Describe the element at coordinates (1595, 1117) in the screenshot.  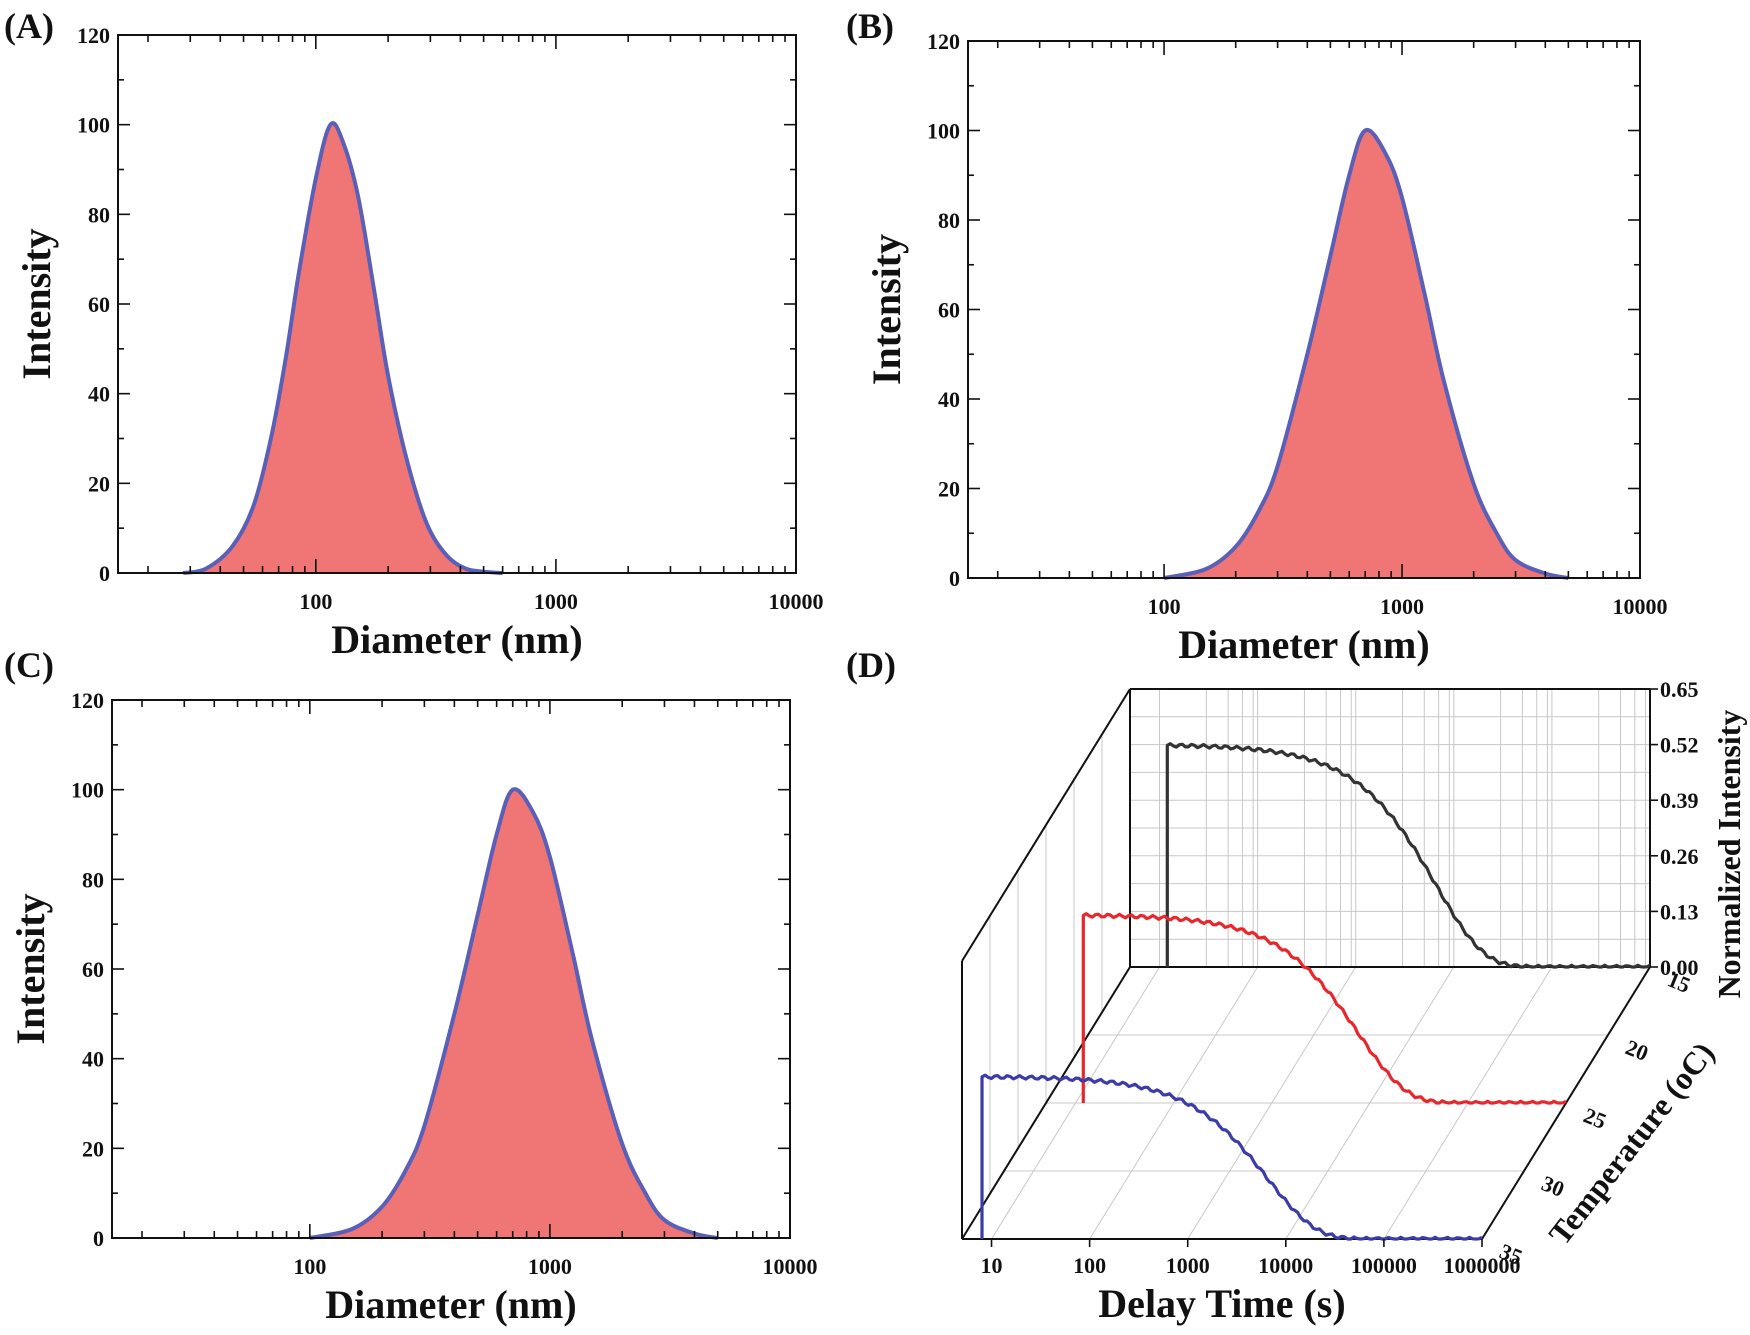
I see `temperature-tick-label: 25` at that location.